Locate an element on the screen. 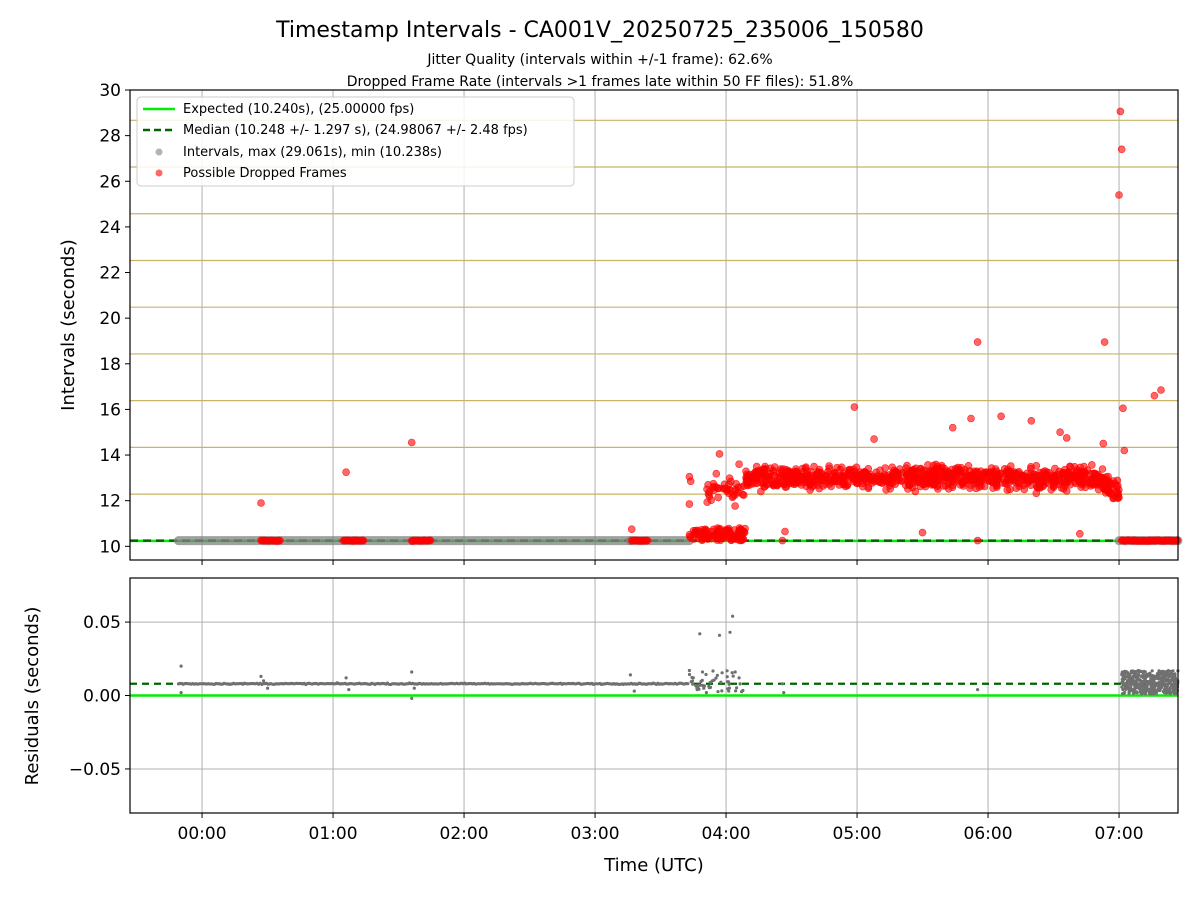  intervals-y-tick-label: 10 is located at coordinates (110, 547).